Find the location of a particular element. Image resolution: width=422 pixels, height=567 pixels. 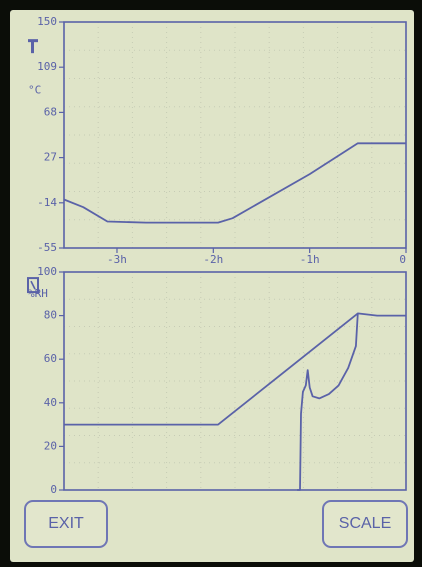

temp-y-tick-label: -14 is located at coordinates (47, 202).